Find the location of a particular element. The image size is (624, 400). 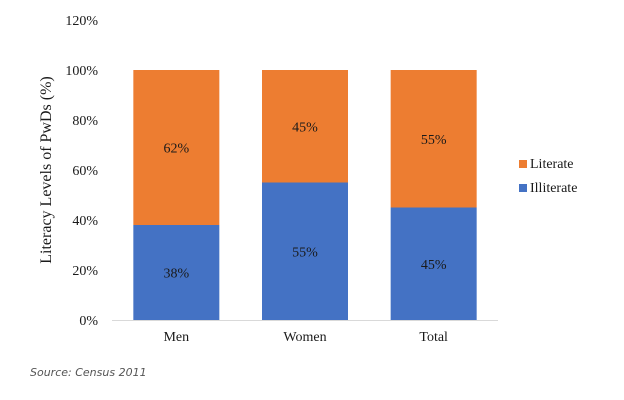

data-label: 62% is located at coordinates (176, 149).